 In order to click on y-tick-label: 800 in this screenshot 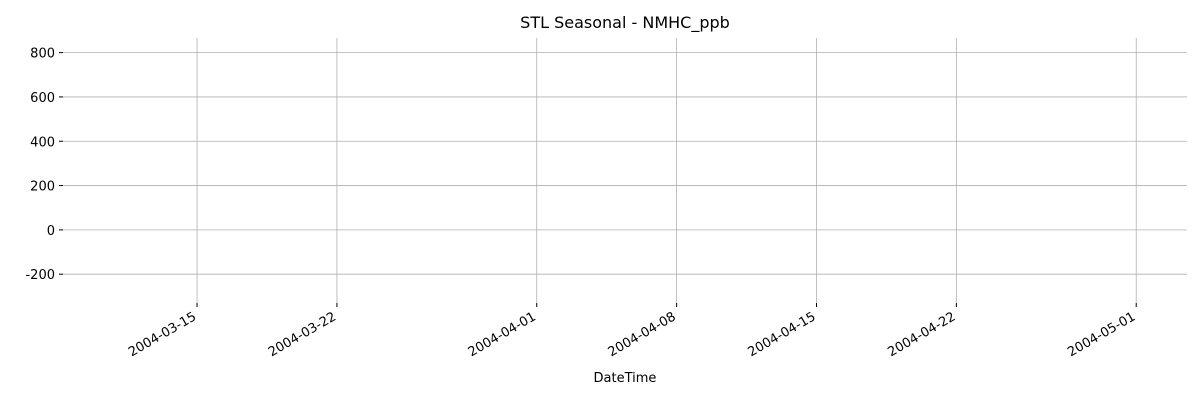, I will do `click(42, 54)`.